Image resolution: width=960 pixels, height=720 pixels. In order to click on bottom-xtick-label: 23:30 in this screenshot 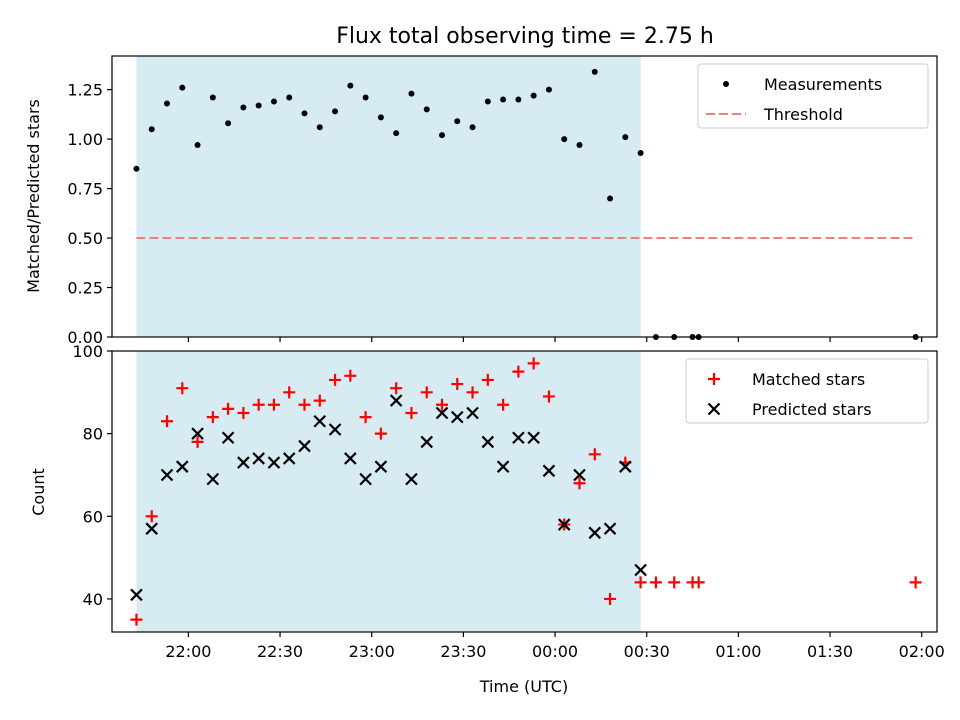, I will do `click(463, 651)`.